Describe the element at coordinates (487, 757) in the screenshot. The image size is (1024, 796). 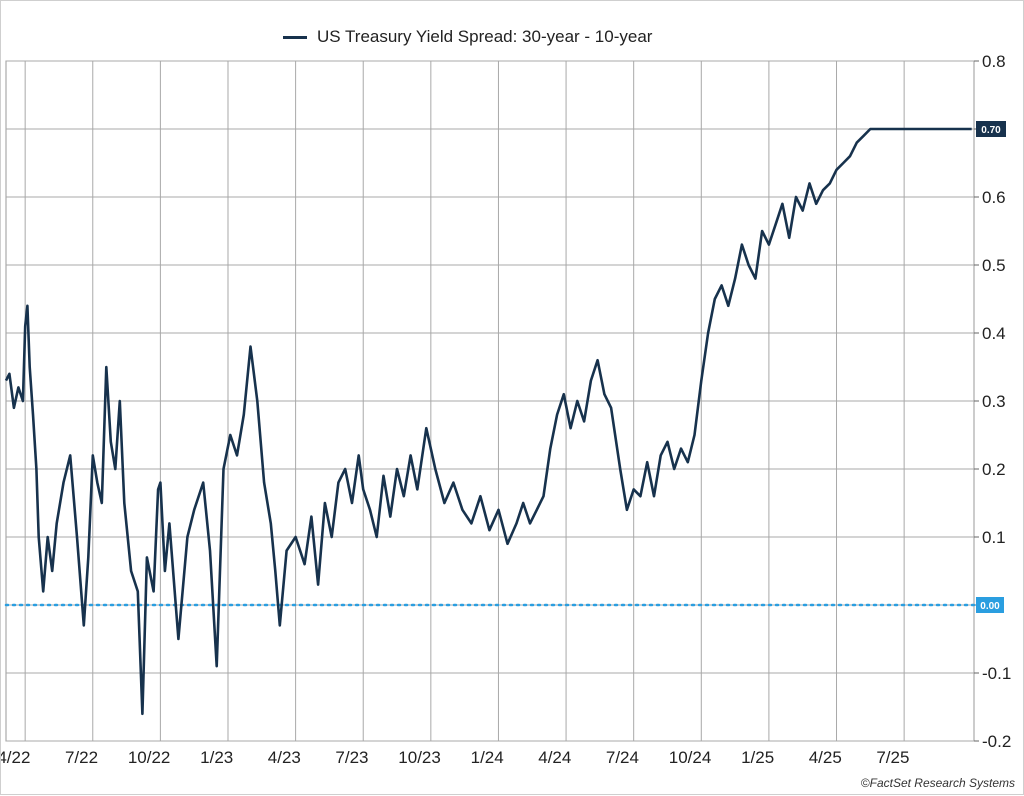
I see `x-tick-label: 1/24` at that location.